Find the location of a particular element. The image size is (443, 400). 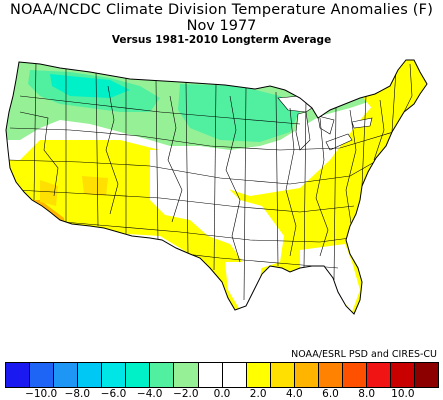

colorbar-tick-label: 0.0 is located at coordinates (222, 394).